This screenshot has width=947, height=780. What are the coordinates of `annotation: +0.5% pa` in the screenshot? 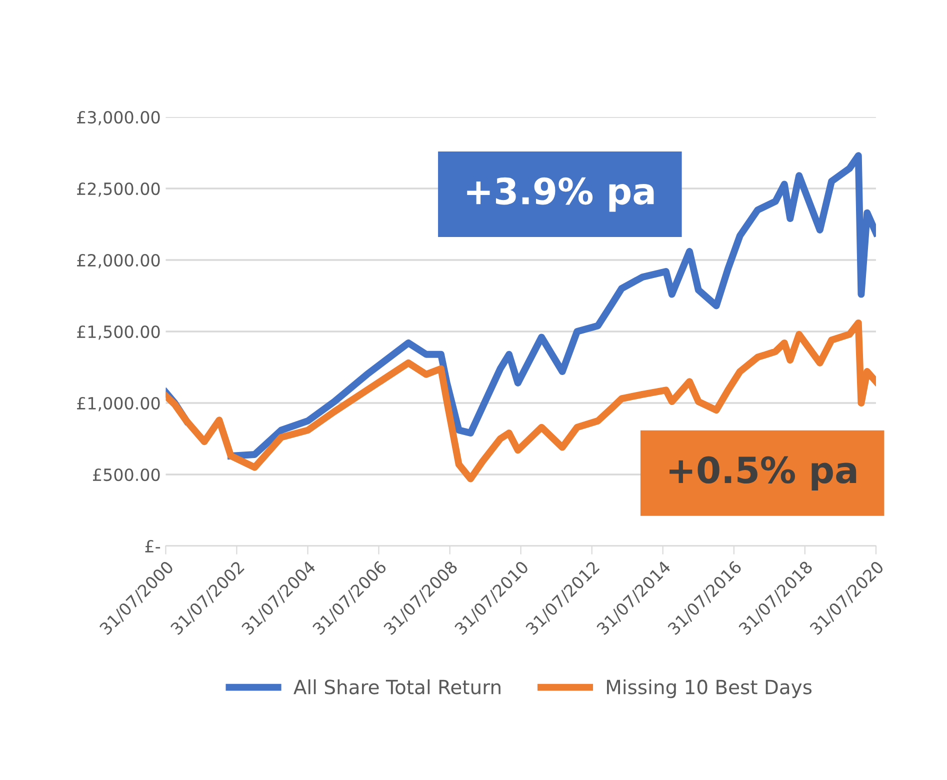 It's located at (763, 473).